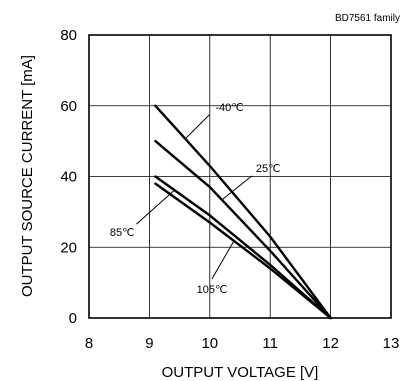 This screenshot has width=405, height=381. Describe the element at coordinates (330, 343) in the screenshot. I see `x-tick-label: 12` at that location.